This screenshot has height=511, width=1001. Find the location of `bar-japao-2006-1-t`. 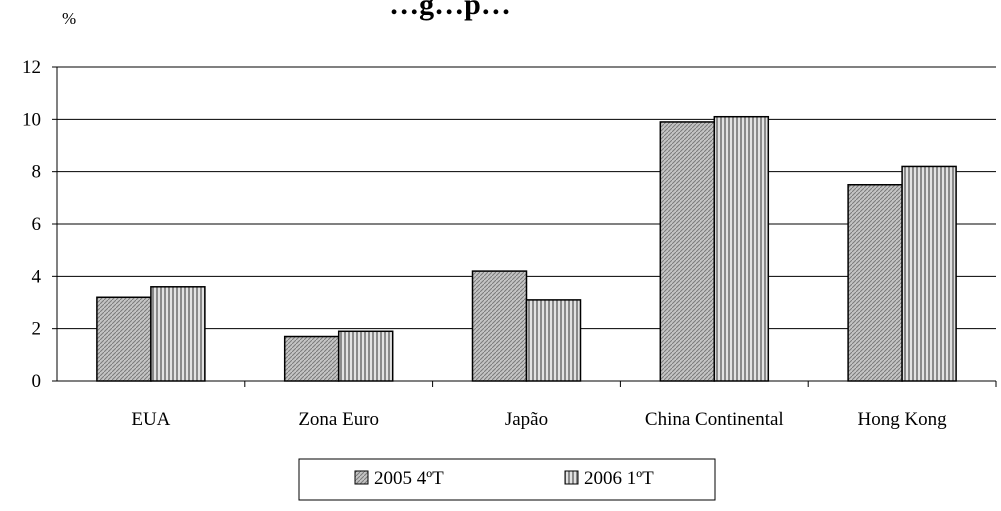

bar-japao-2006-1-t is located at coordinates (553, 340).